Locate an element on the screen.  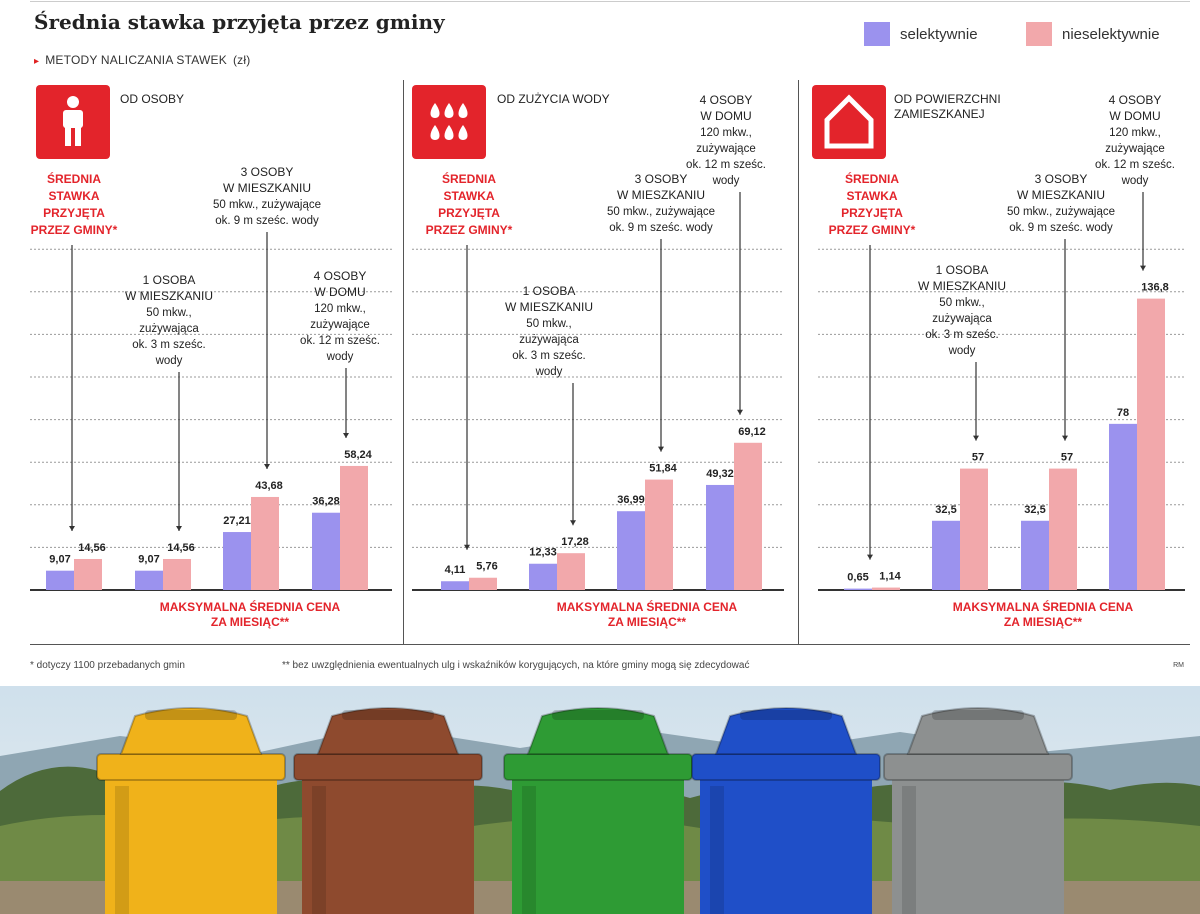
value-label-nonselective: 58,24 is located at coordinates (358, 455).